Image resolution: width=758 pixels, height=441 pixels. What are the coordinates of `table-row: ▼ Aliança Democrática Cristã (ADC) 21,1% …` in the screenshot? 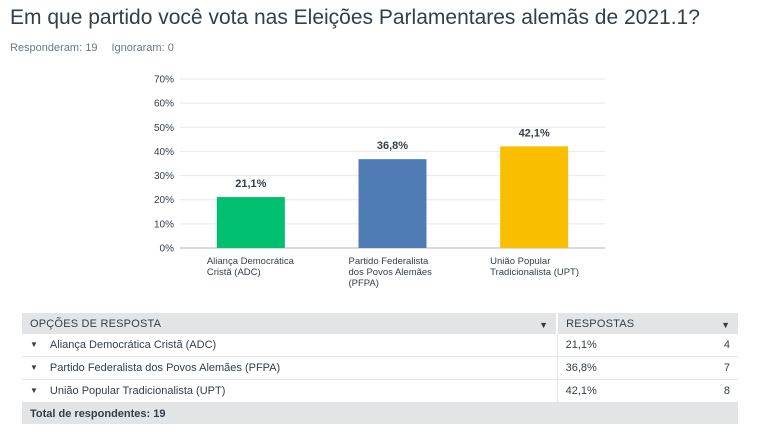 It's located at (380, 345).